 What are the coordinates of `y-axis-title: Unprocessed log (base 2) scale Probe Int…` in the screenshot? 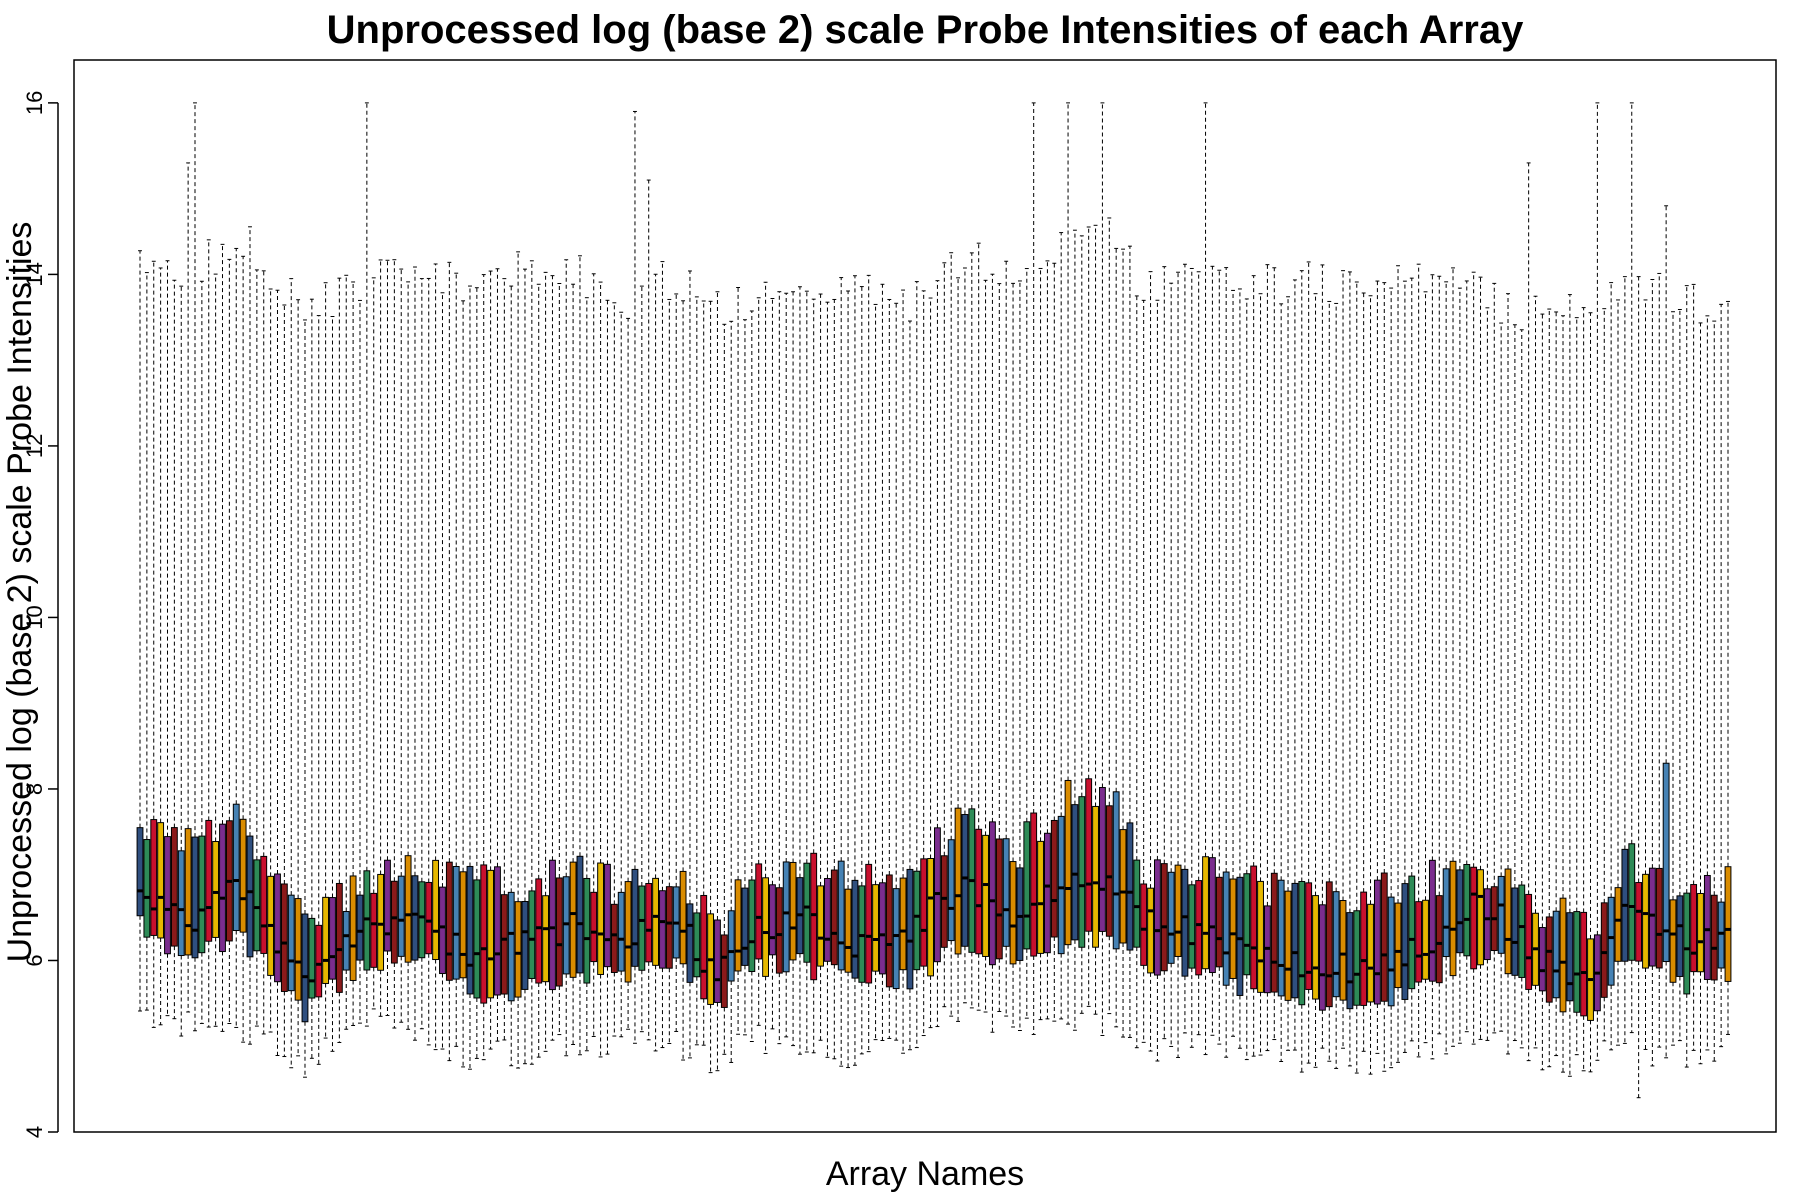 It's located at (20, 592).